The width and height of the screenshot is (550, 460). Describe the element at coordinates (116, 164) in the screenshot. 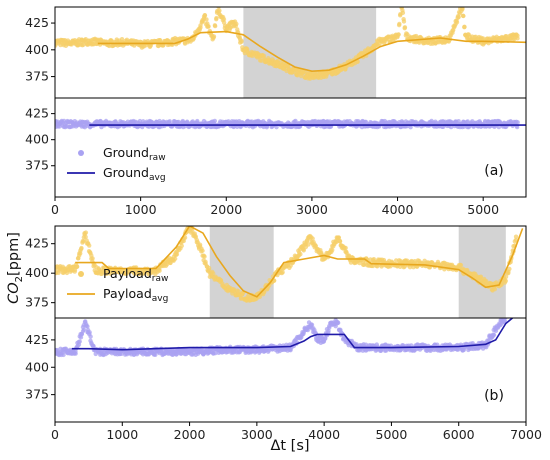

I see `legend: Groundraw Groundavg` at that location.